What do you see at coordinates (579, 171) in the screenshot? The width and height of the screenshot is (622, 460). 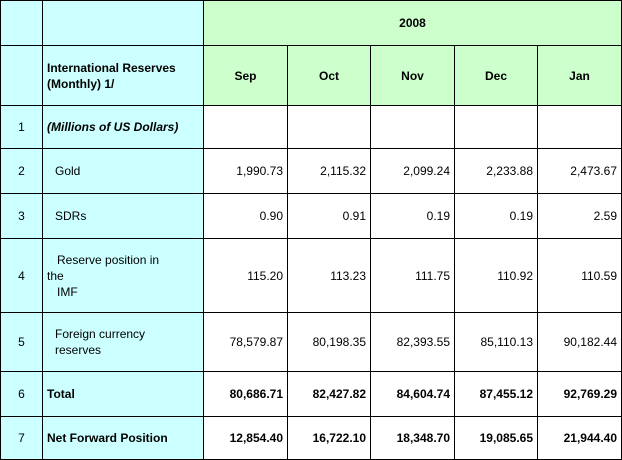 I see `value-cell: 2,473.67` at bounding box center [579, 171].